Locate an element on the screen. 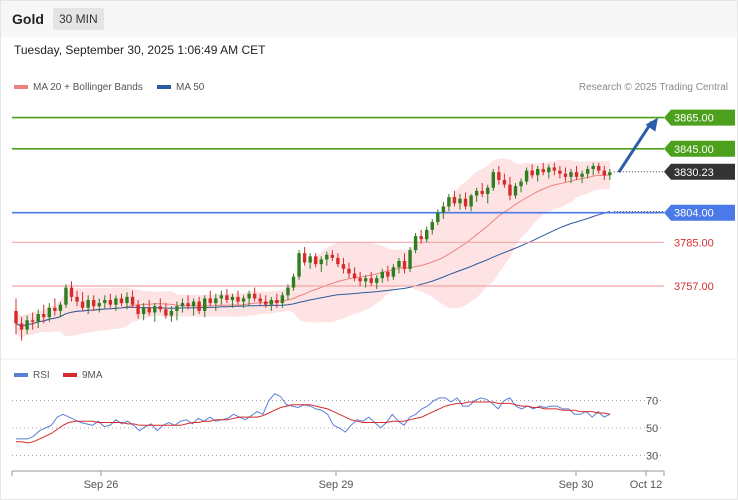 This screenshot has width=738, height=500. timeframe-badge: 30 MIN is located at coordinates (78, 19).